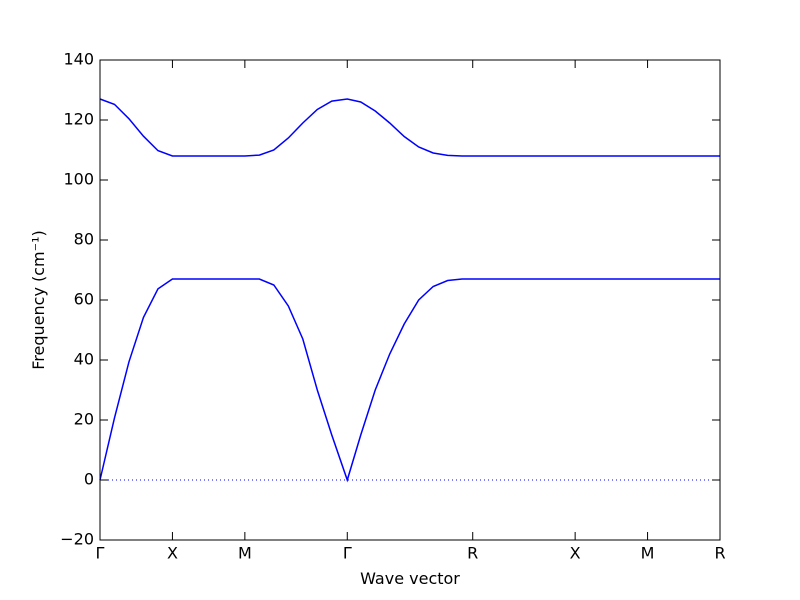  I want to click on y-tick-label: 0, so click(89, 479).